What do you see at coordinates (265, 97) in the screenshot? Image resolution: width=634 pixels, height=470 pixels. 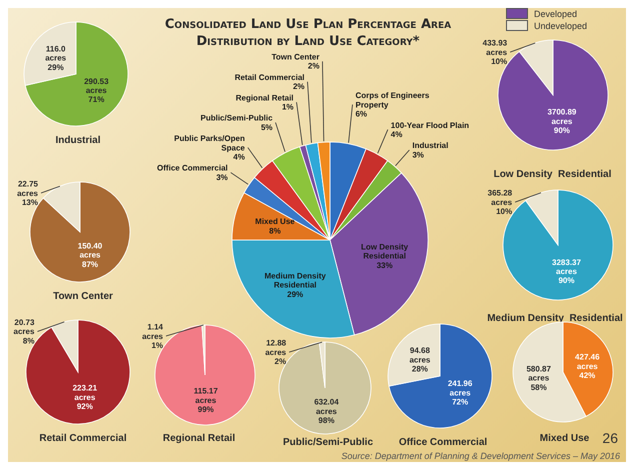 I see `slice-label: Regional Retail` at bounding box center [265, 97].